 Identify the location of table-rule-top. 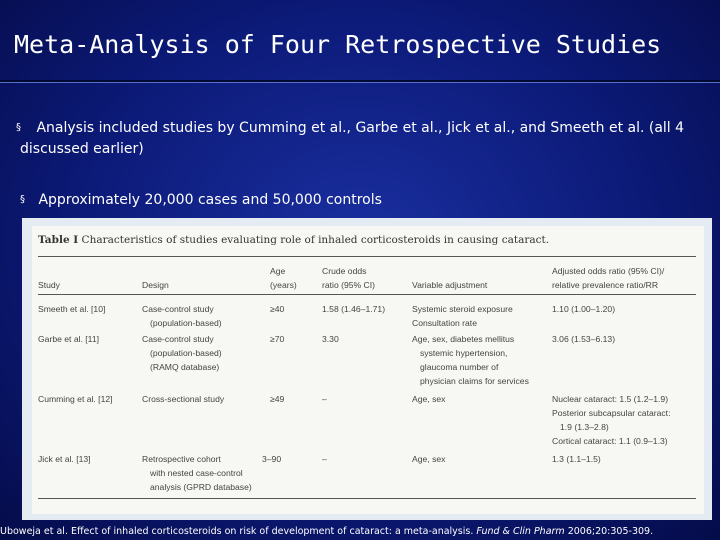
(367, 256).